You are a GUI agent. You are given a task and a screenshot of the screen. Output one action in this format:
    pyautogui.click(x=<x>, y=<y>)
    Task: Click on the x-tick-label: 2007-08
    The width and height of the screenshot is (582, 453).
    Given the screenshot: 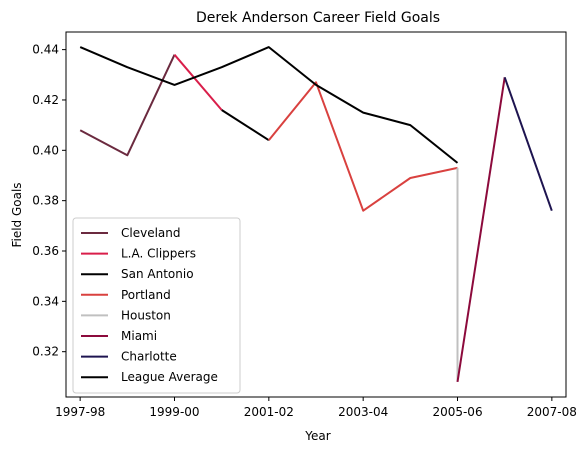 What is the action you would take?
    pyautogui.click(x=552, y=412)
    